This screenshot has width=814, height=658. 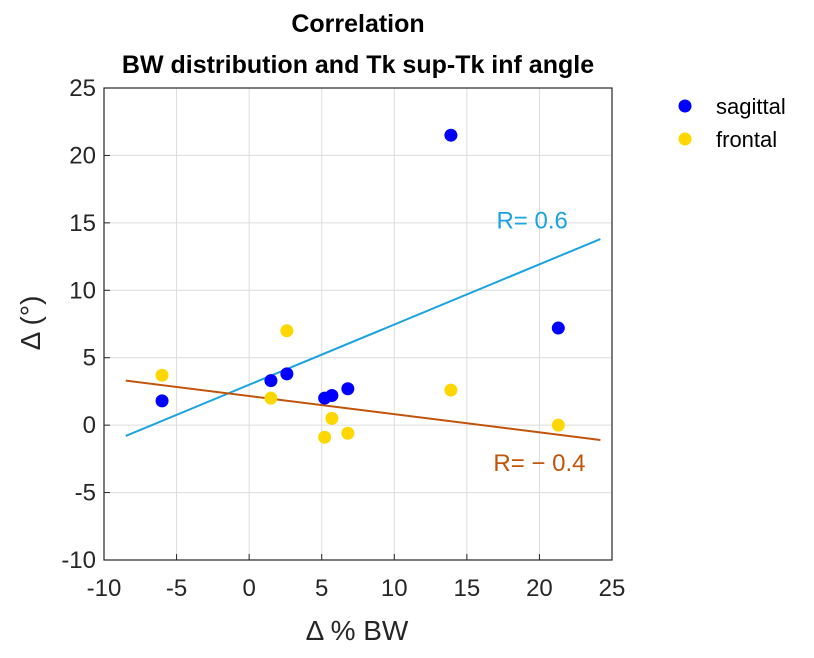 I want to click on y-tick-label: -5, so click(x=85, y=493).